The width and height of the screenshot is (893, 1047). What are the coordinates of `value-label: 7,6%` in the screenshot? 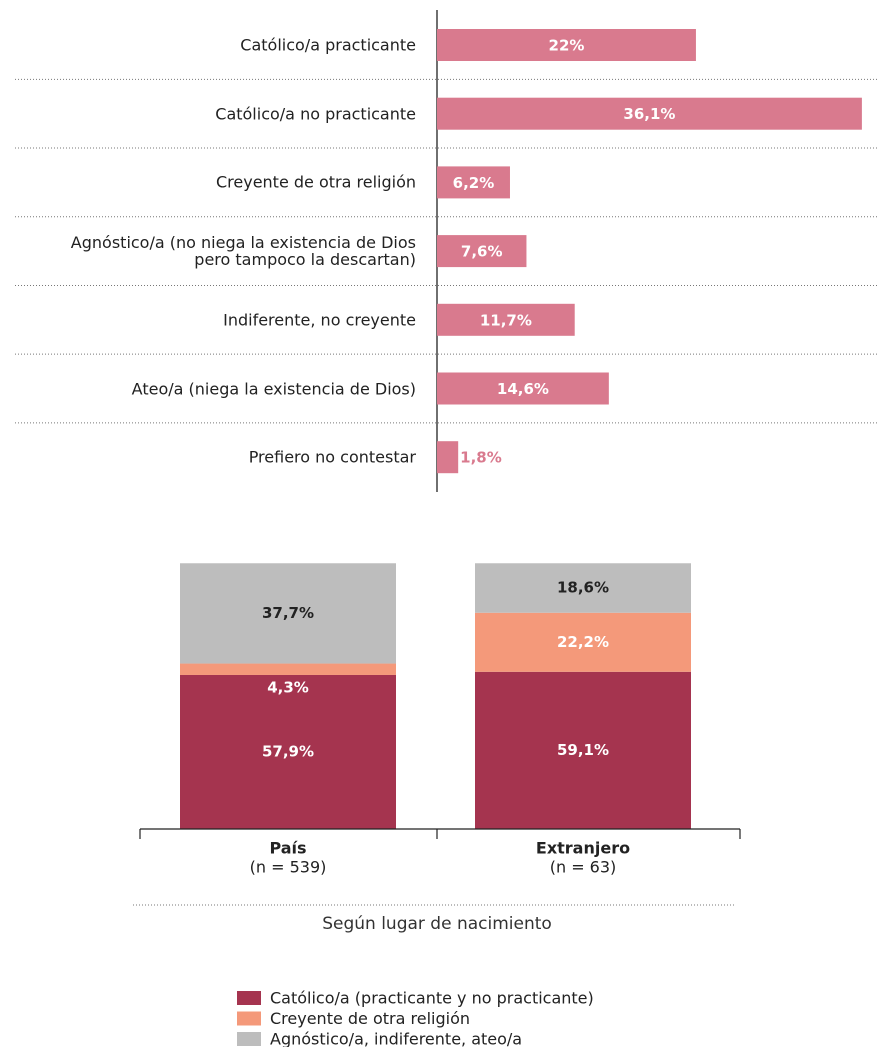 It's located at (482, 252).